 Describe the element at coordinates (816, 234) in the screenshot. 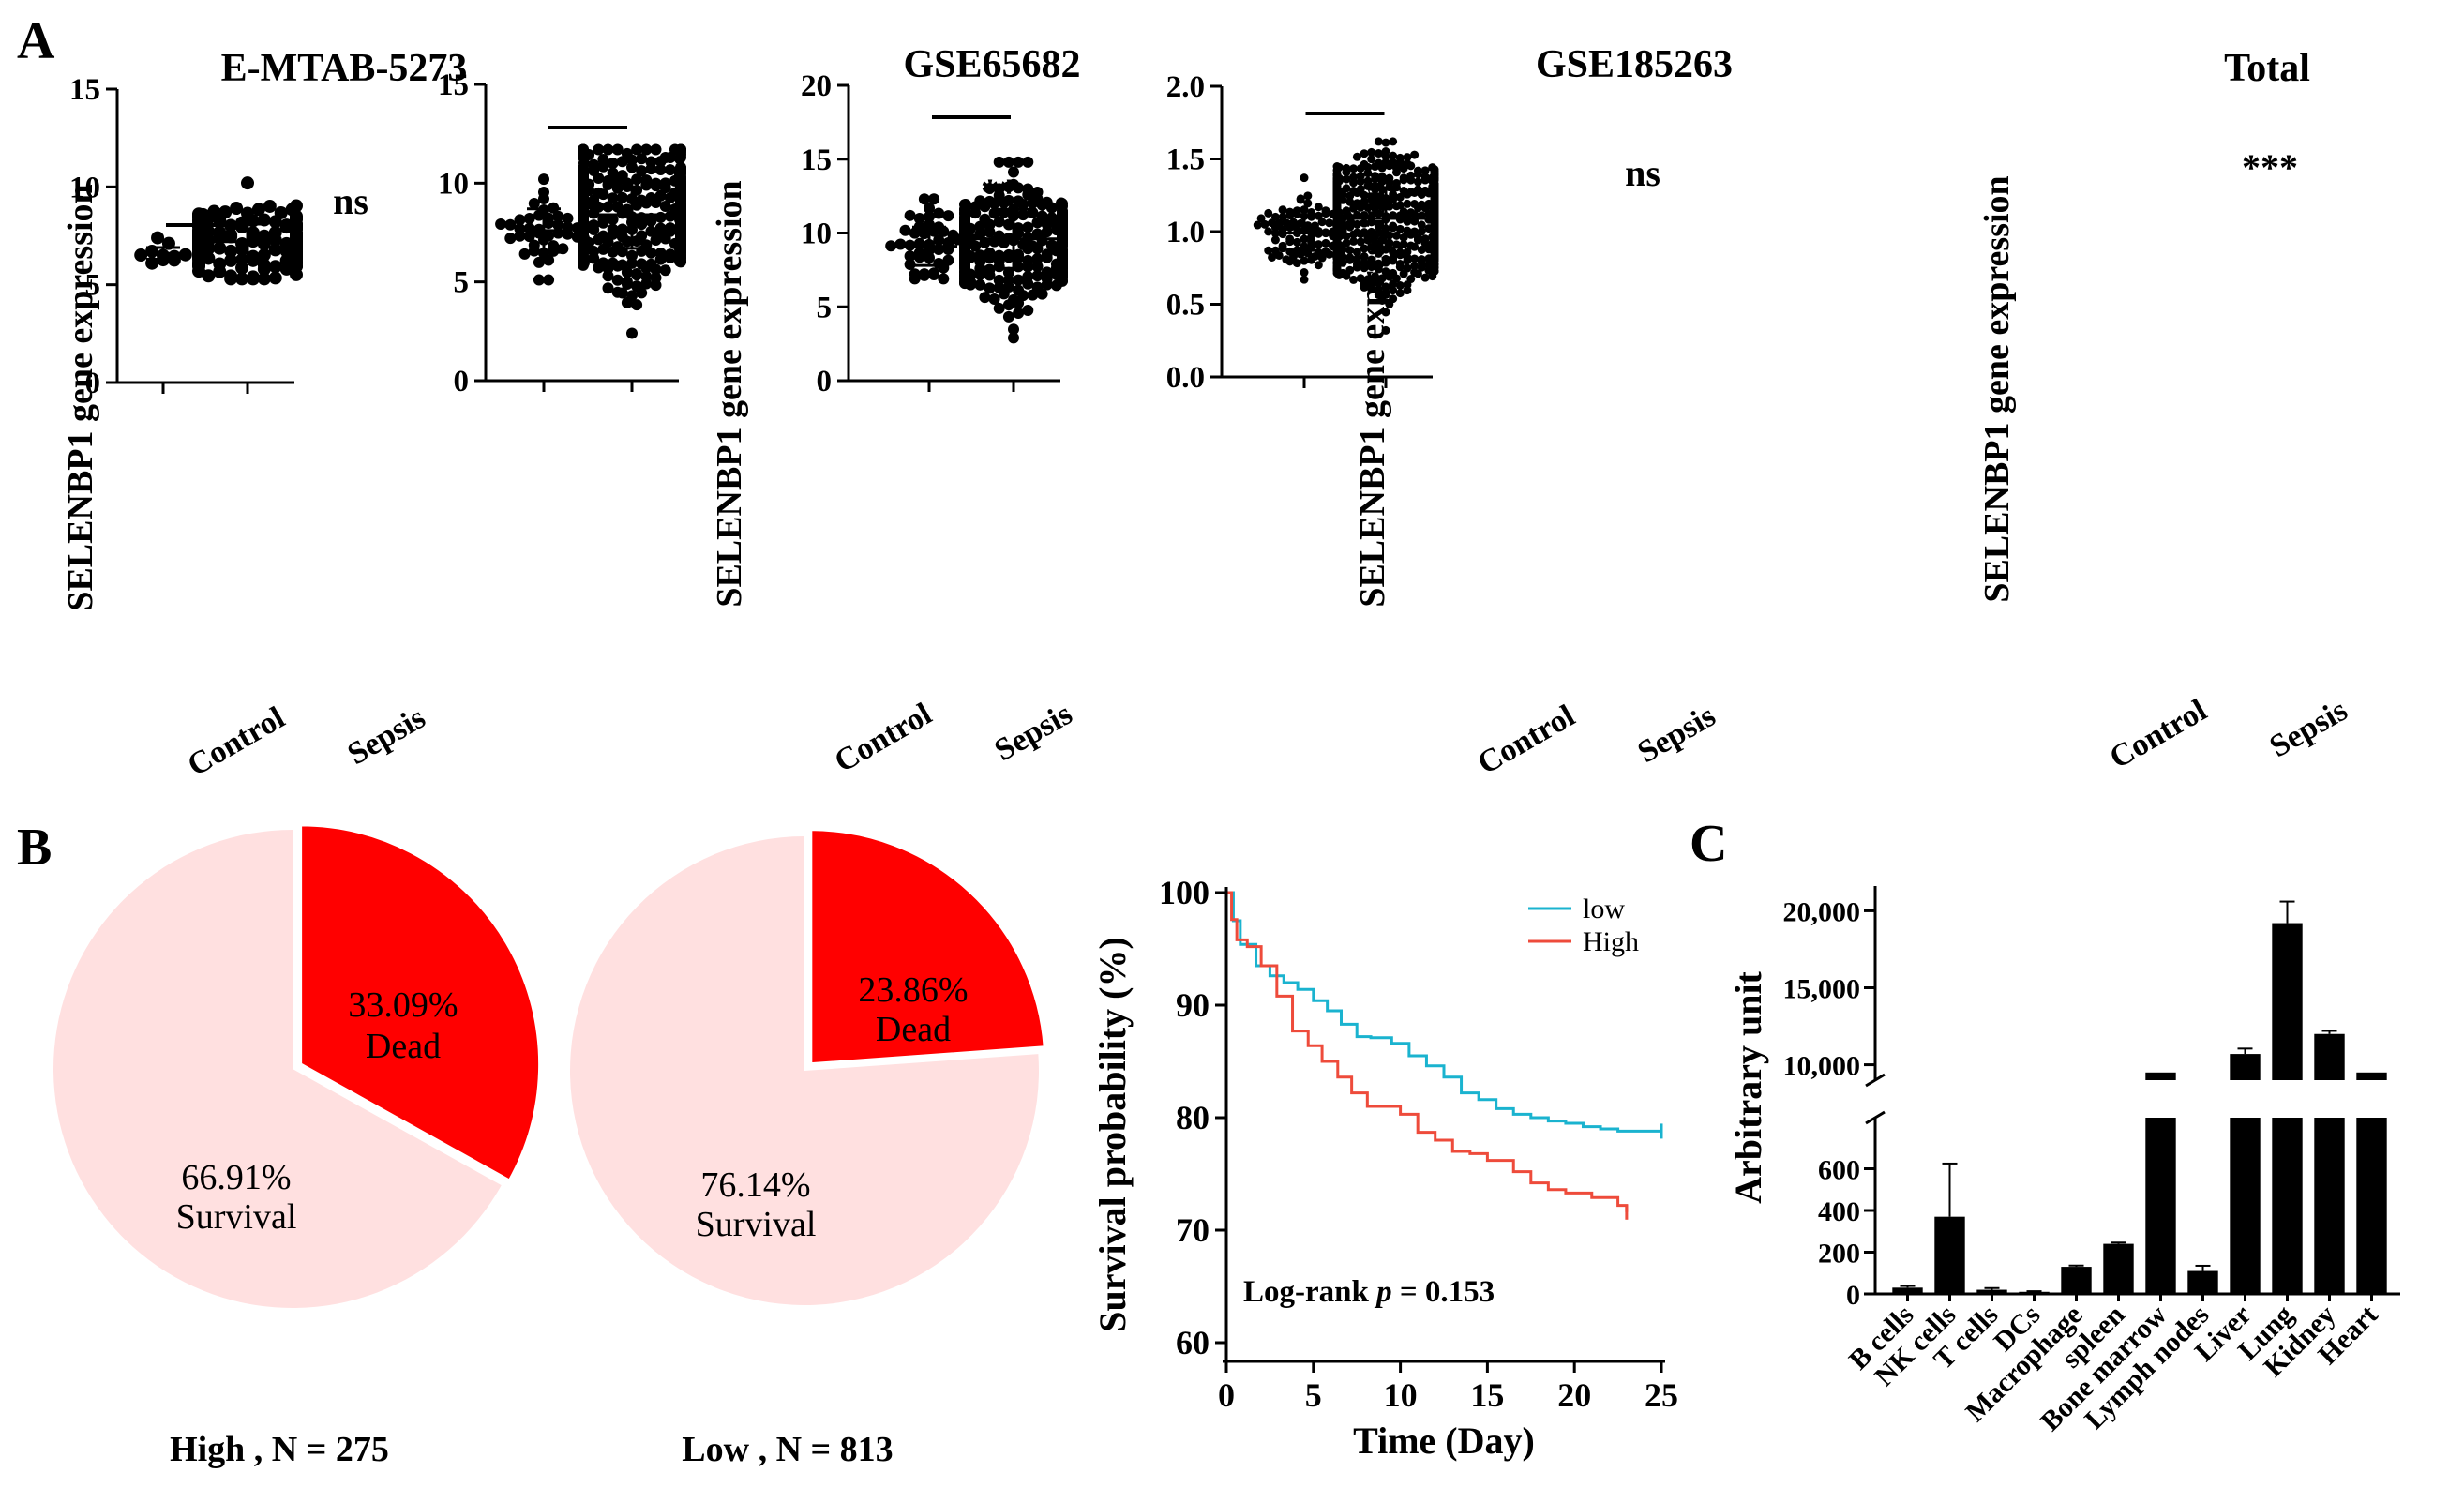

I see `y-tick-label: 10` at that location.